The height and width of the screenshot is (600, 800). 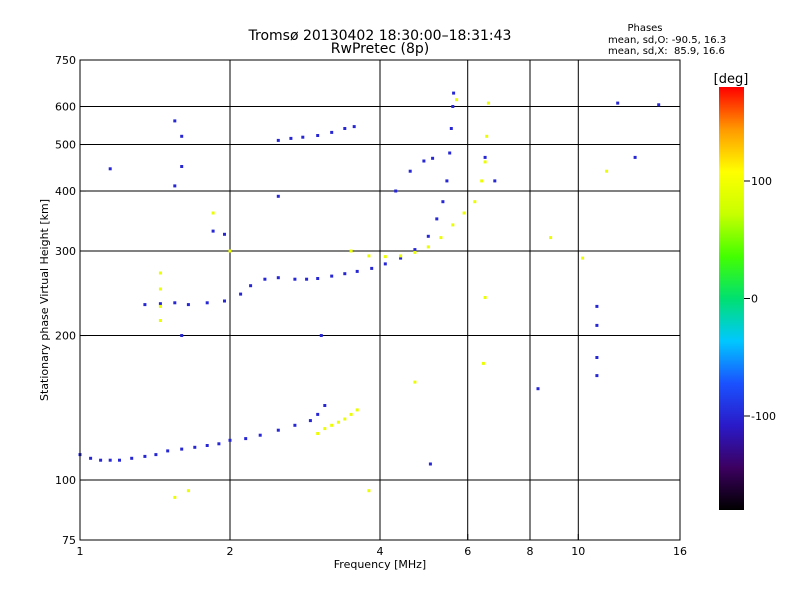 I want to click on legend-line-x: mean, sd,X: 85.9, 16.6, so click(x=666, y=51).